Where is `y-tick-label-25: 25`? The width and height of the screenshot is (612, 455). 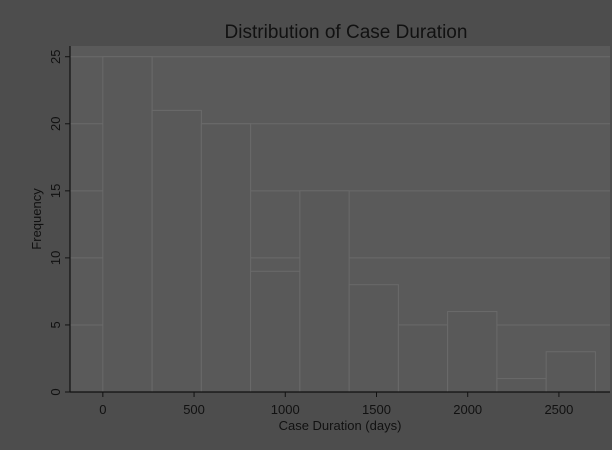 y-tick-label-25: 25 is located at coordinates (55, 56).